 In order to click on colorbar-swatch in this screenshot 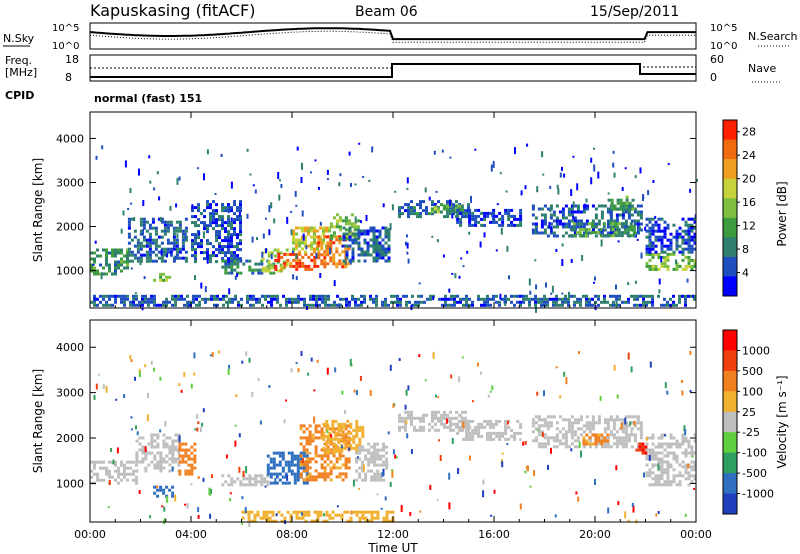, I will do `click(730, 188)`.